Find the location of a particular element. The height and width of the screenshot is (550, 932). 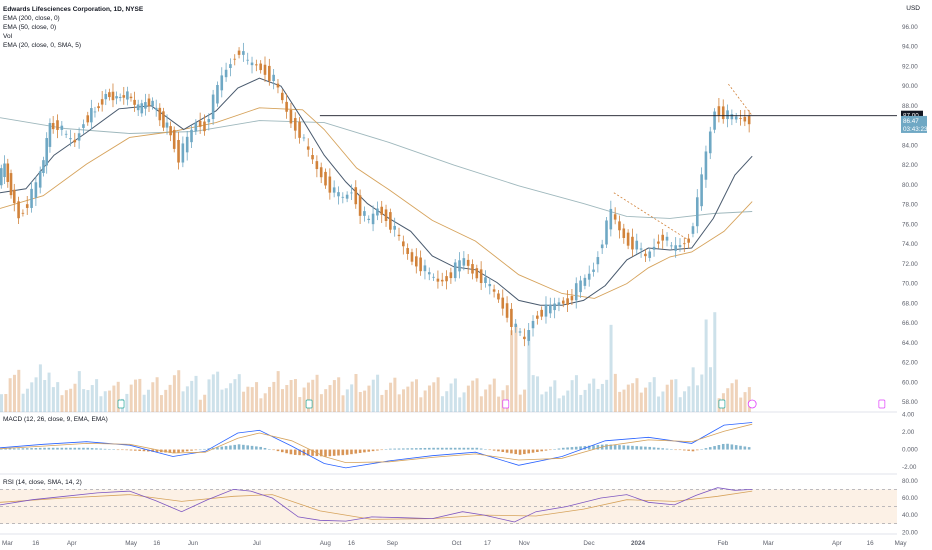

y-tick-label: 78.00 is located at coordinates (910, 205).